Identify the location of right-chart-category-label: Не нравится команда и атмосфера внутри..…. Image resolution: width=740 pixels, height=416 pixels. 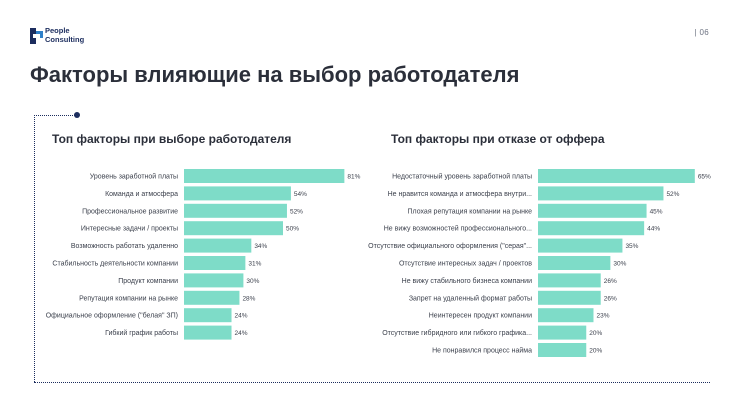
(460, 194).